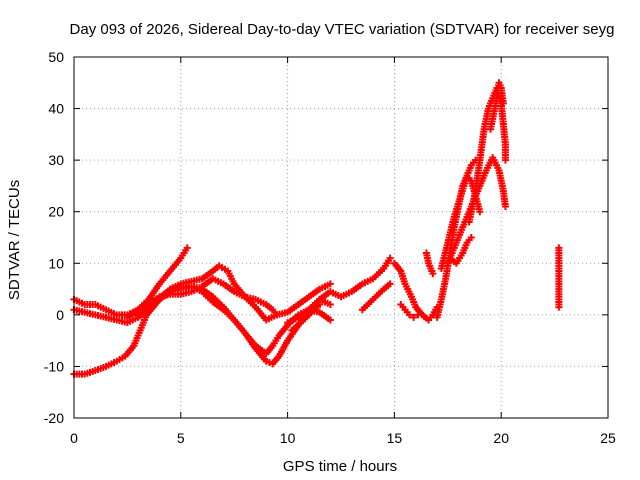 This screenshot has width=640, height=480. Describe the element at coordinates (56, 263) in the screenshot. I see `y-tick-label: 10` at that location.